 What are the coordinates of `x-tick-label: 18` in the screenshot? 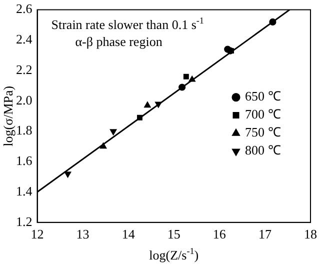 It's located at (310, 234).